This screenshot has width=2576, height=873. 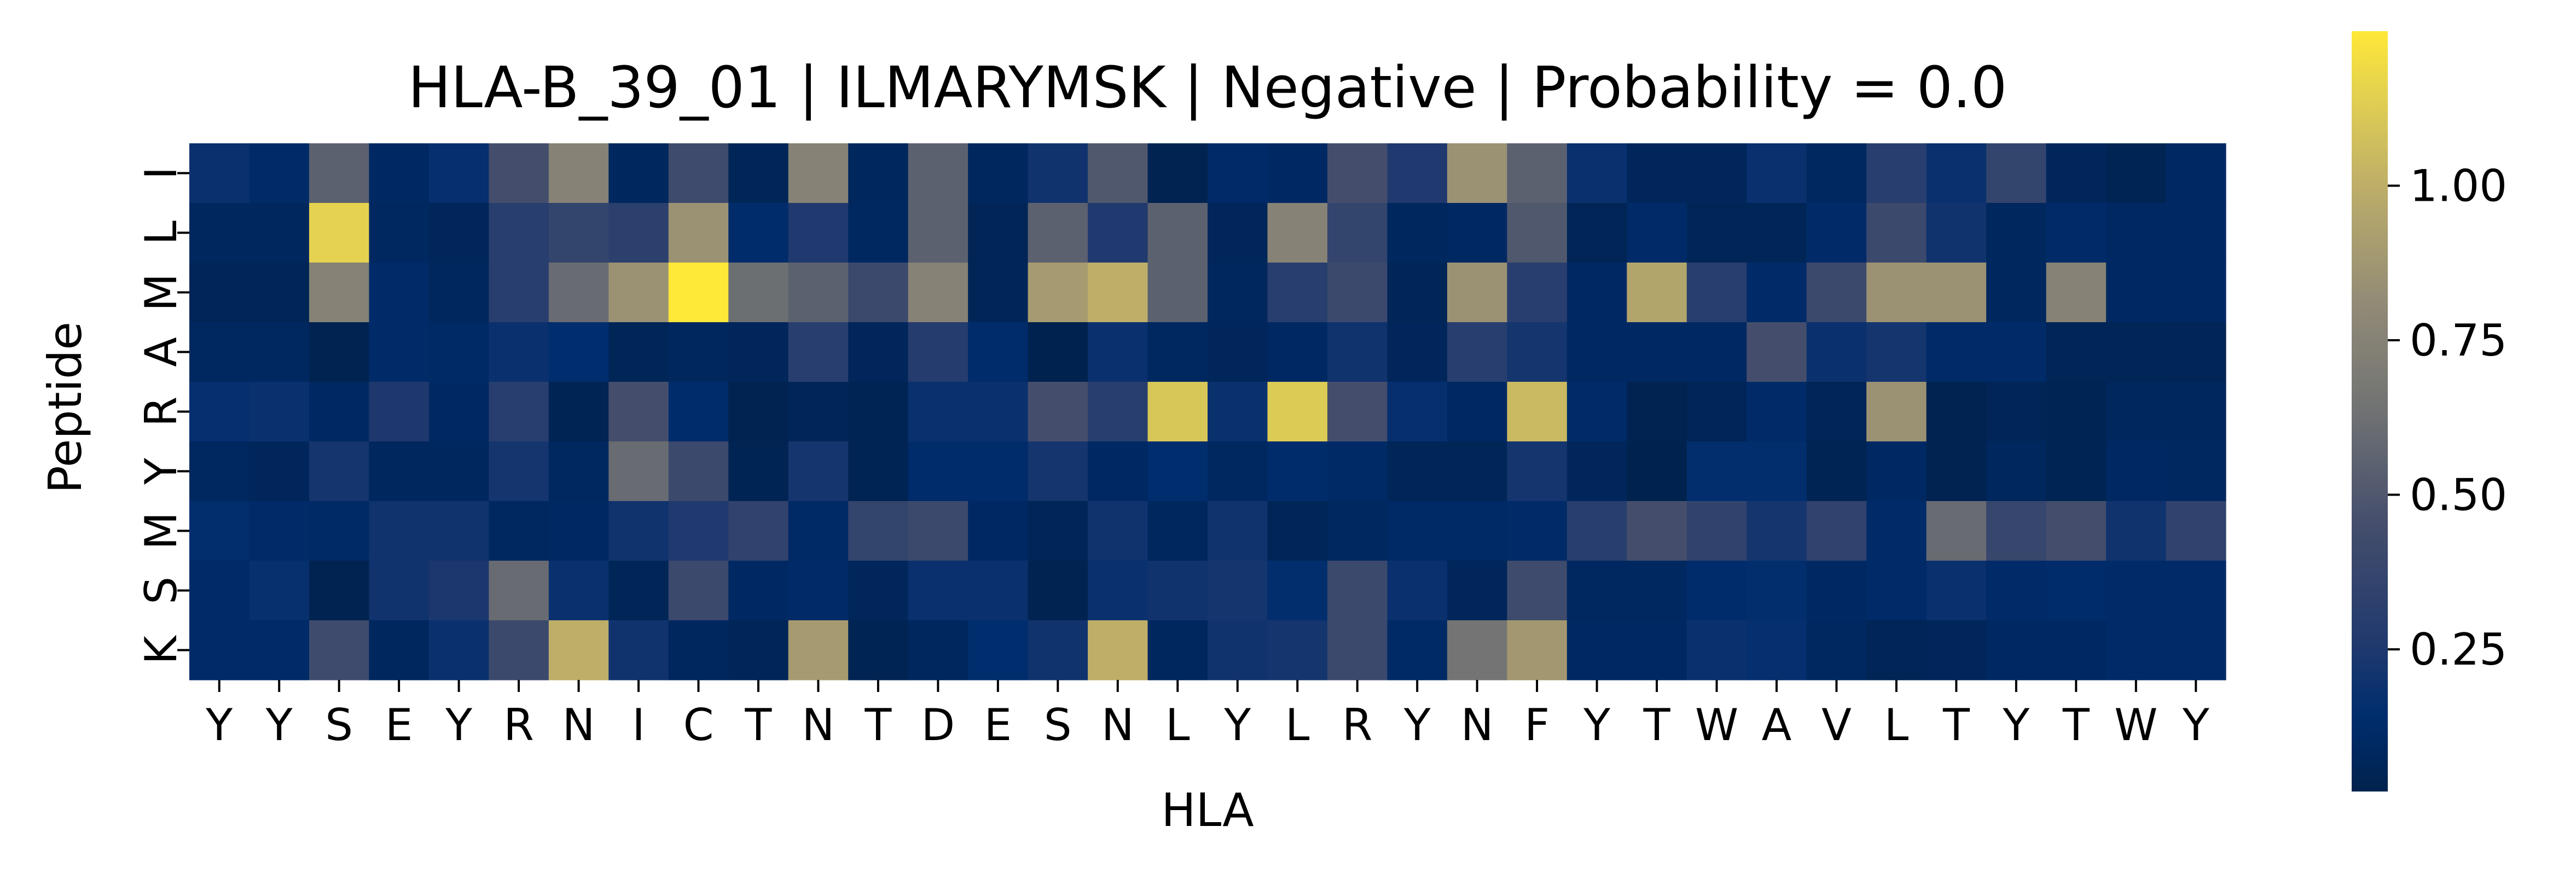 What do you see at coordinates (938, 725) in the screenshot?
I see `x-tick-label: D` at bounding box center [938, 725].